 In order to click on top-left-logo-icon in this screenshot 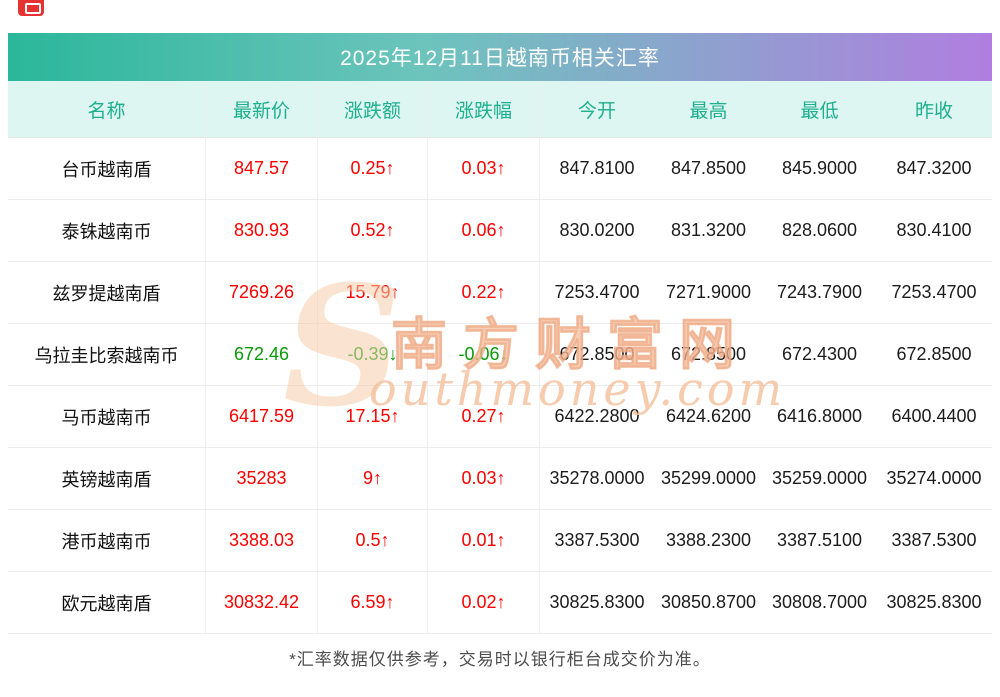, I will do `click(31, 8)`.